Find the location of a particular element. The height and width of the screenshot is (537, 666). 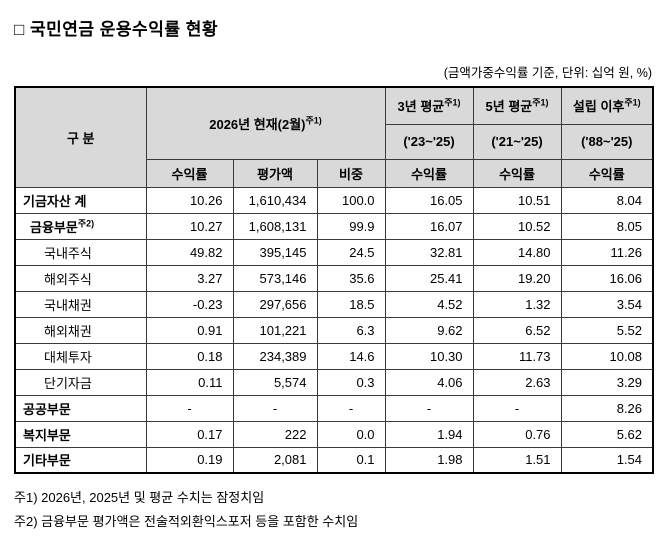

cell-value: 19.20 is located at coordinates (517, 278).